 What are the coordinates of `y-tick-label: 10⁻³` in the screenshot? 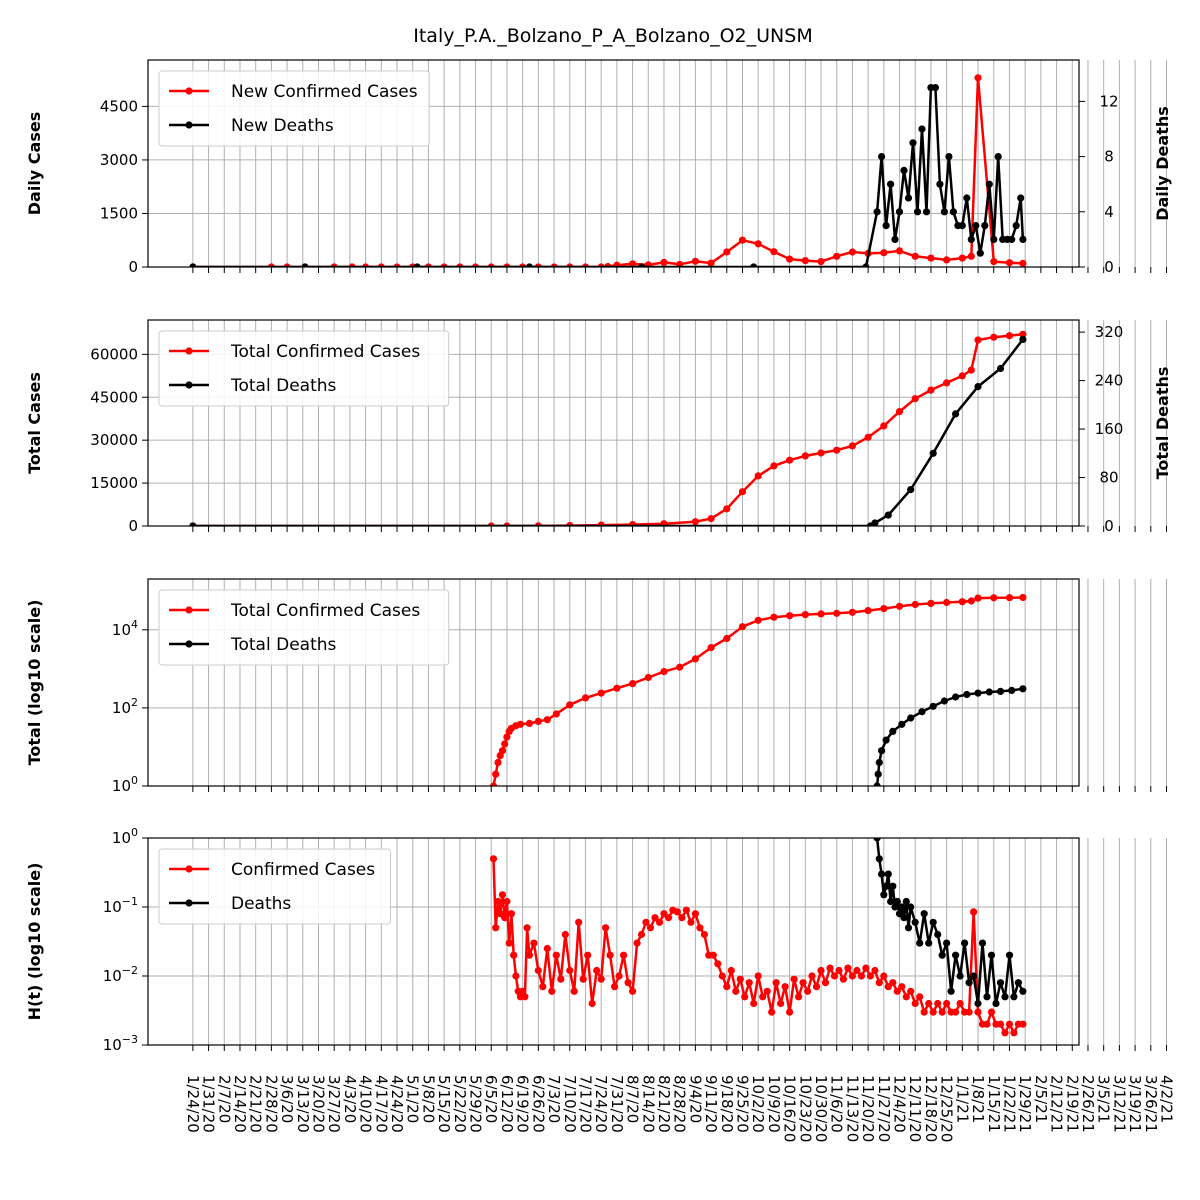 It's located at (120, 1043).